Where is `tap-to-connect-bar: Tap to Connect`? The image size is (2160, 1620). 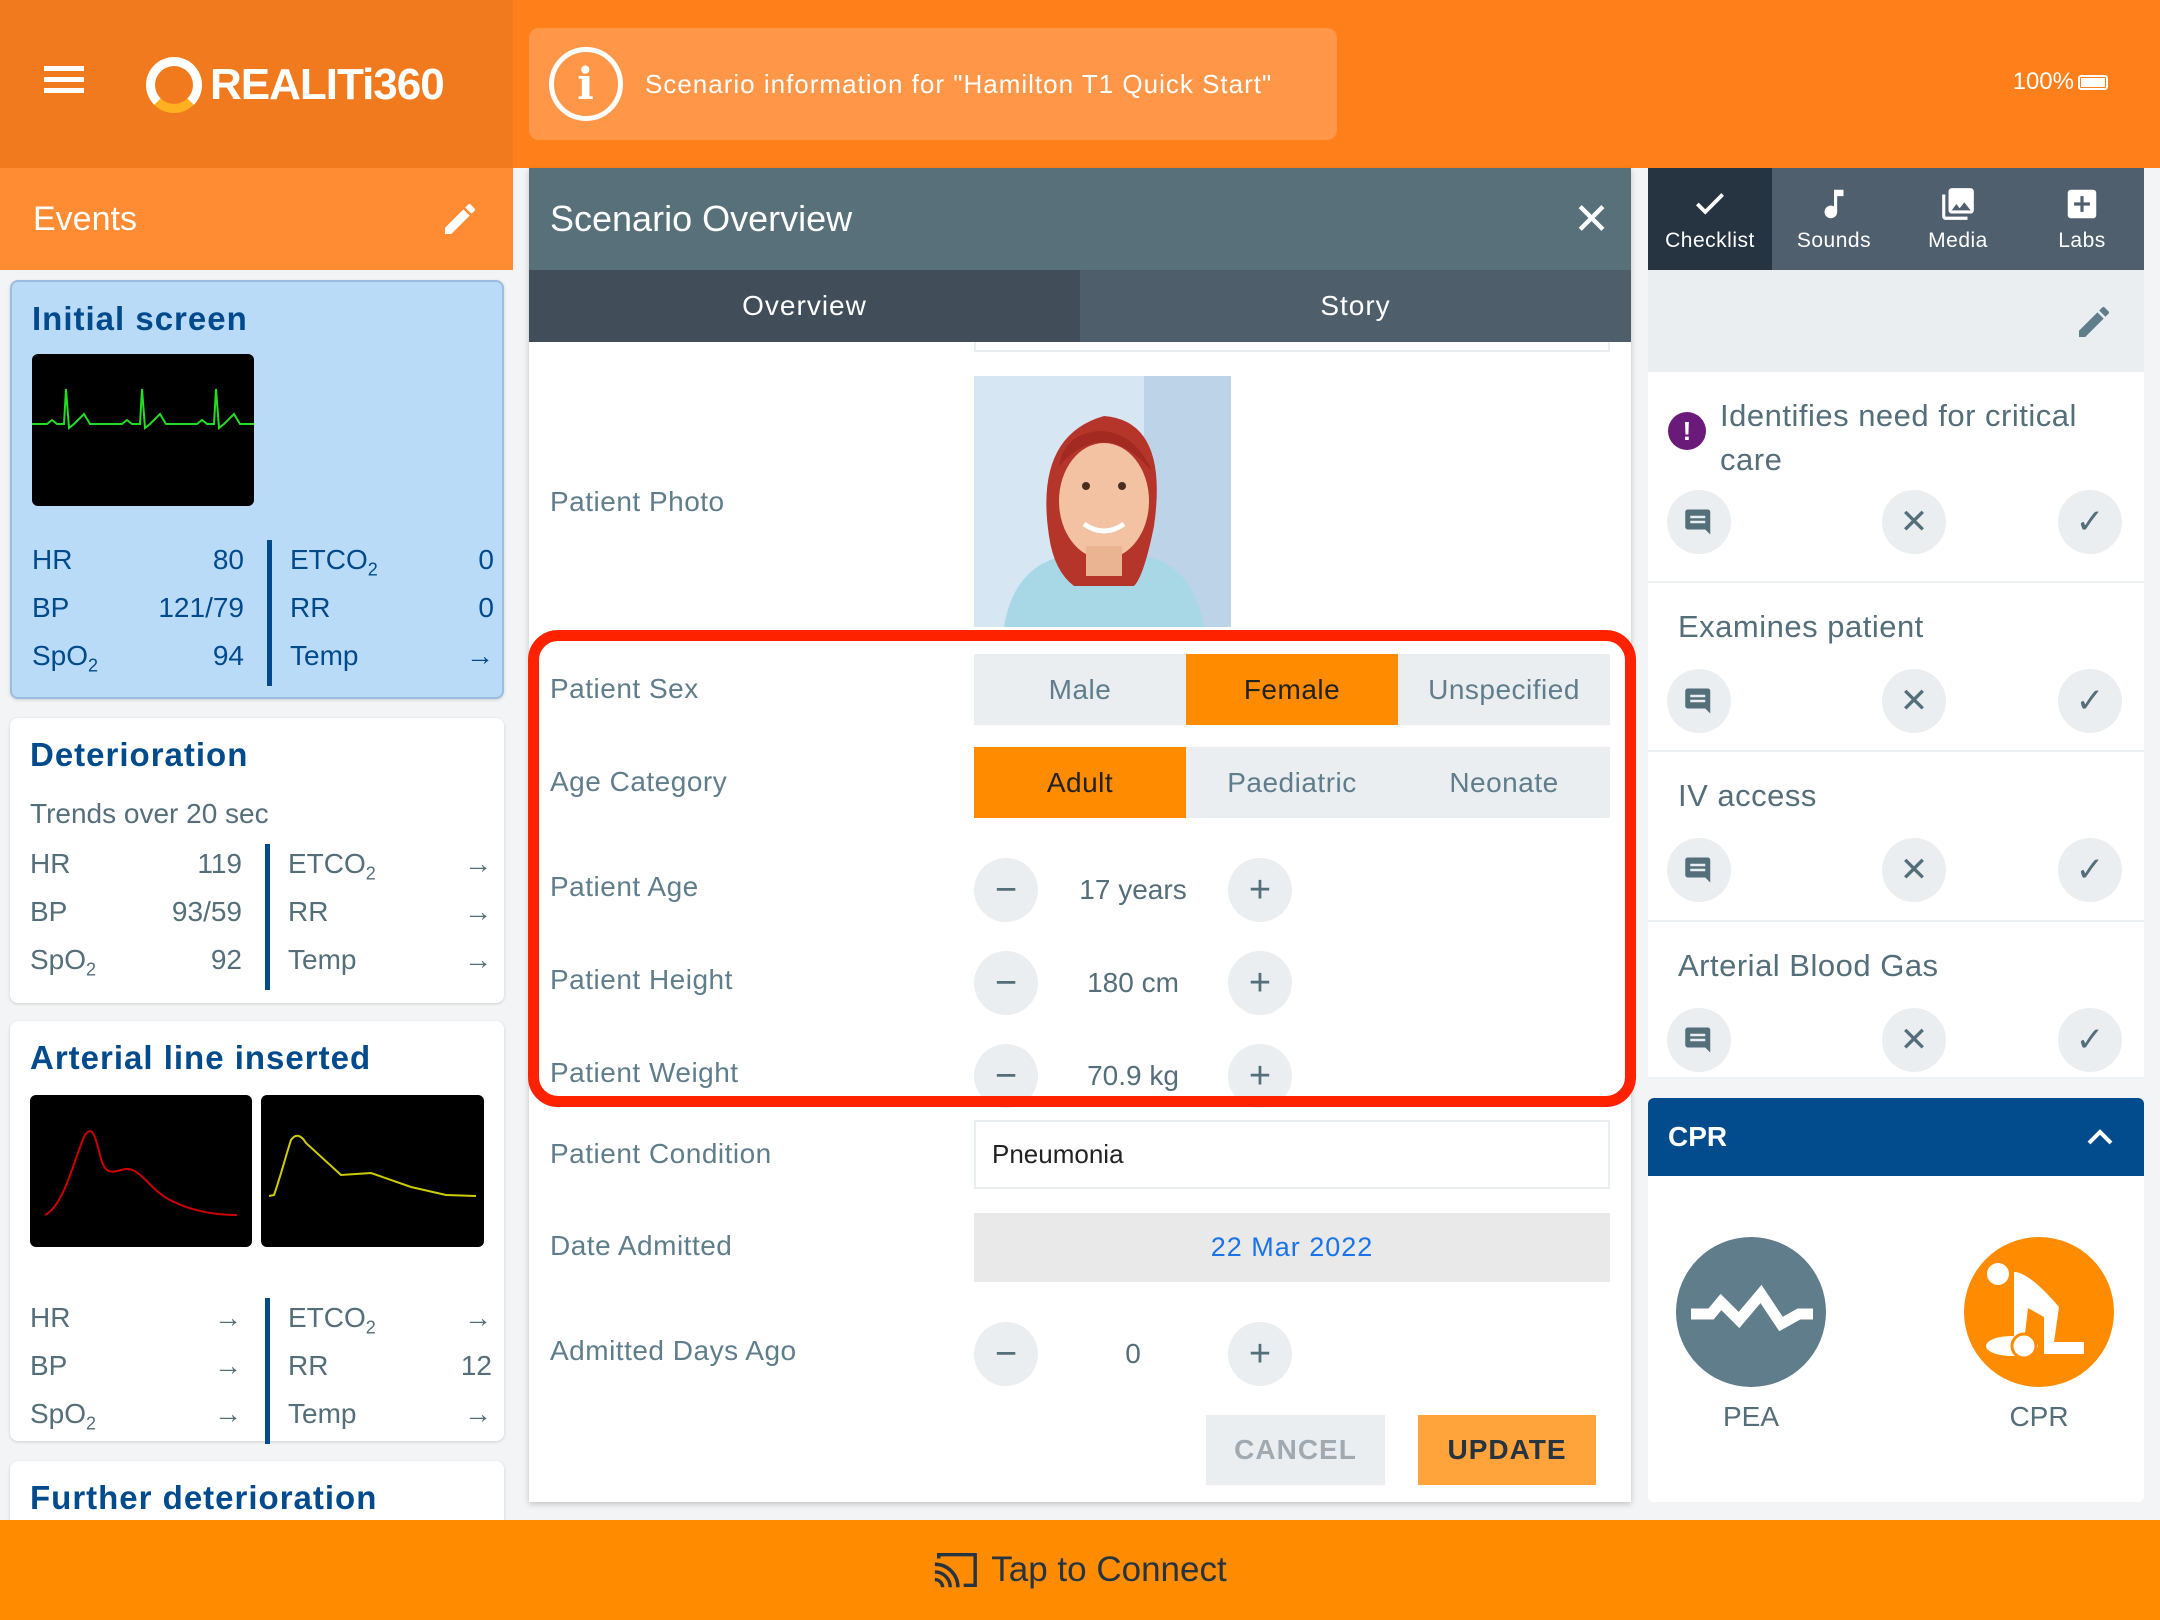
tap-to-connect-bar: Tap to Connect is located at coordinates (1080, 1570).